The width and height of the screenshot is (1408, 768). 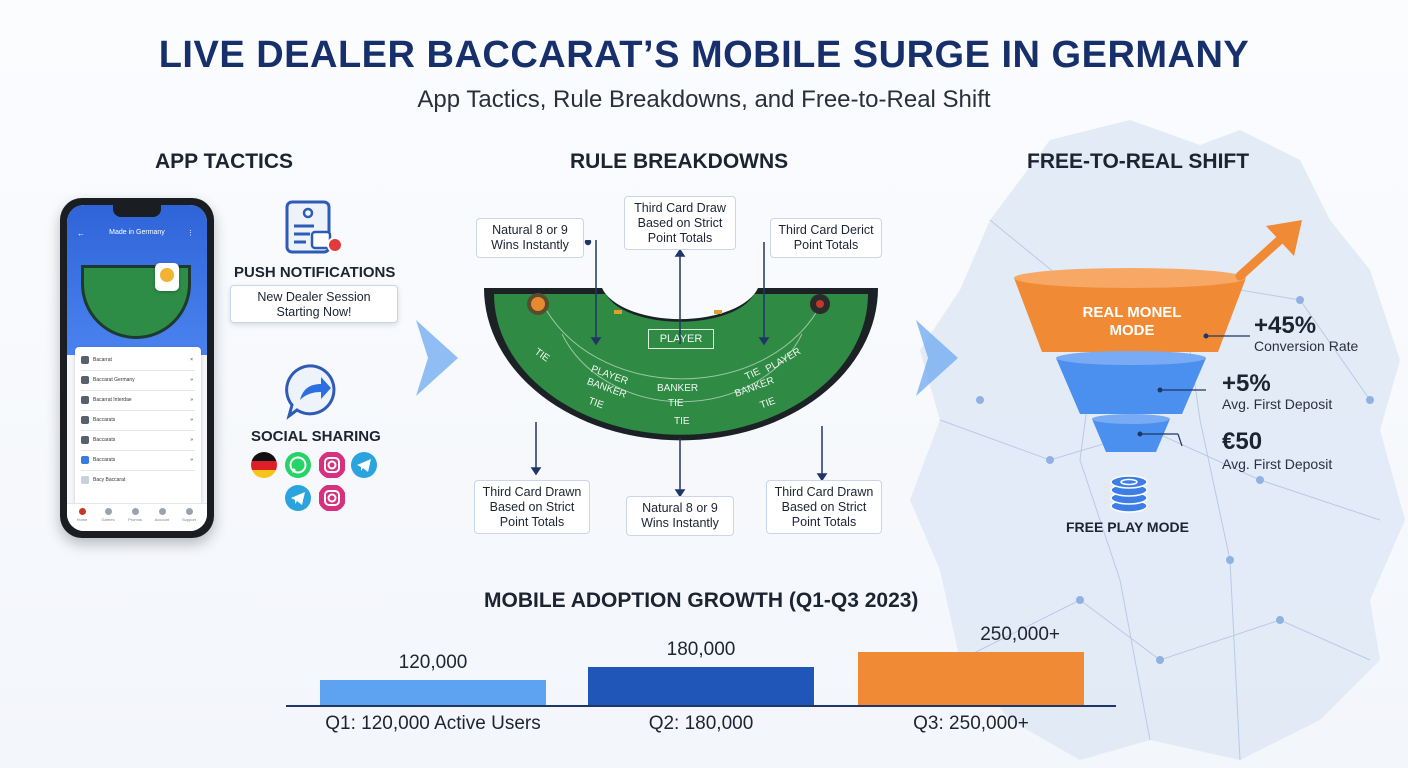 What do you see at coordinates (971, 723) in the screenshot?
I see `bar-axis-label: Q3: 250,000+` at bounding box center [971, 723].